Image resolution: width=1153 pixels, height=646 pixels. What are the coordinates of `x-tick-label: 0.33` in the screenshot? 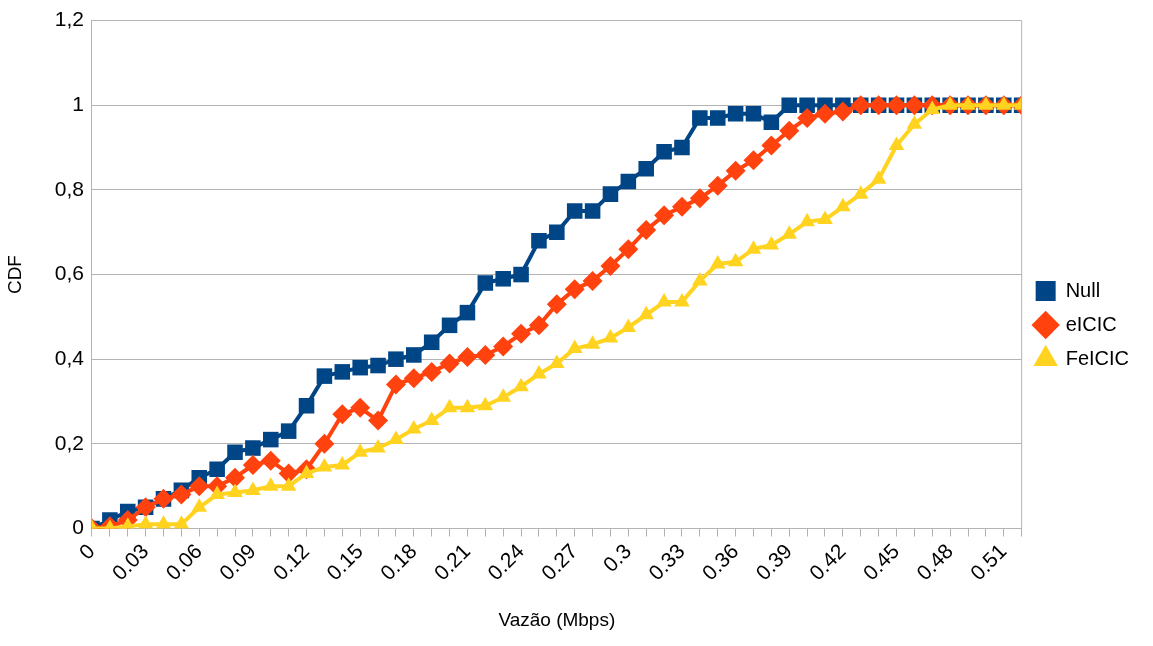 It's located at (666, 562).